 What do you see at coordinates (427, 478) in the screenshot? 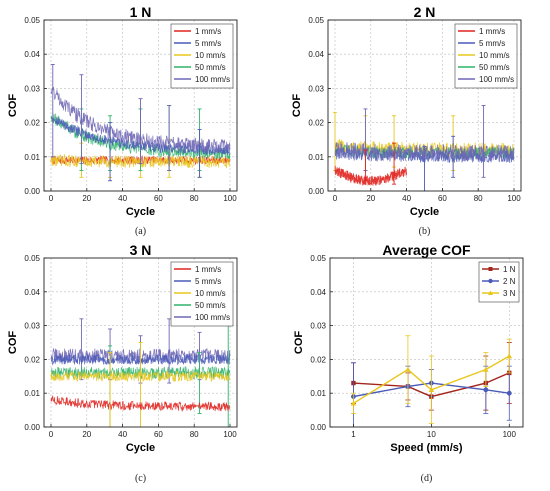
I see `panel-caption: (d)` at bounding box center [427, 478].